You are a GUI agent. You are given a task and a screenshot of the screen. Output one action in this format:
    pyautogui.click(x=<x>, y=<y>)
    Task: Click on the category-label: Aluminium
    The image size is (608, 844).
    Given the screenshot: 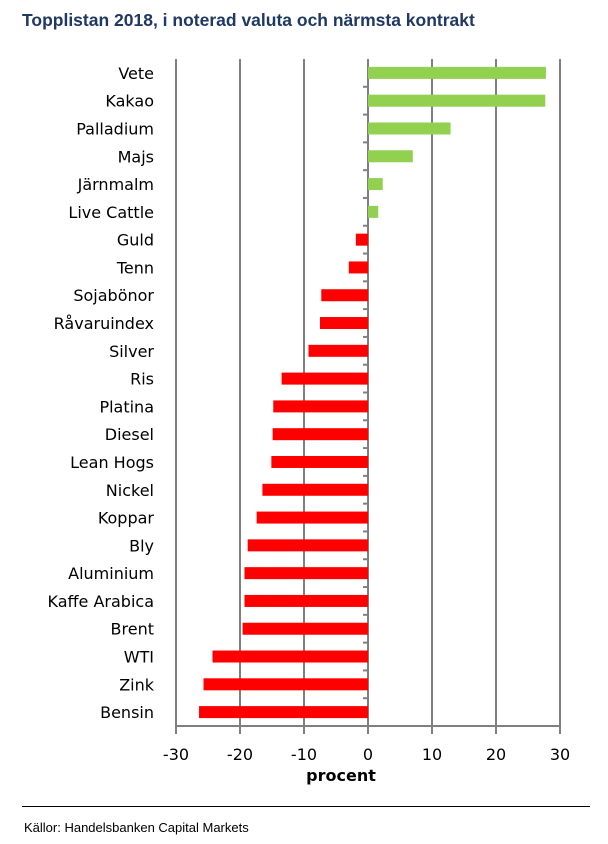 What is the action you would take?
    pyautogui.click(x=111, y=573)
    